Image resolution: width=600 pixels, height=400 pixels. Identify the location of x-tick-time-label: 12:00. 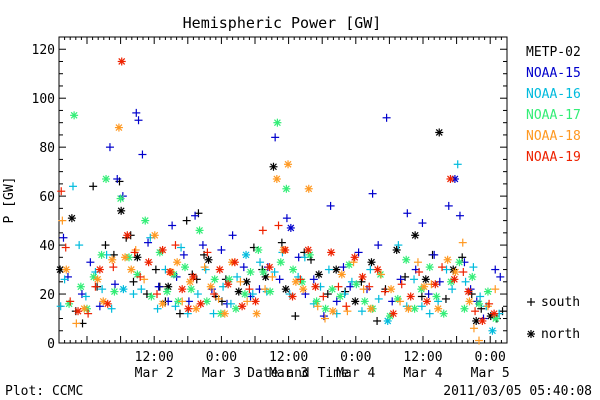
(422, 357).